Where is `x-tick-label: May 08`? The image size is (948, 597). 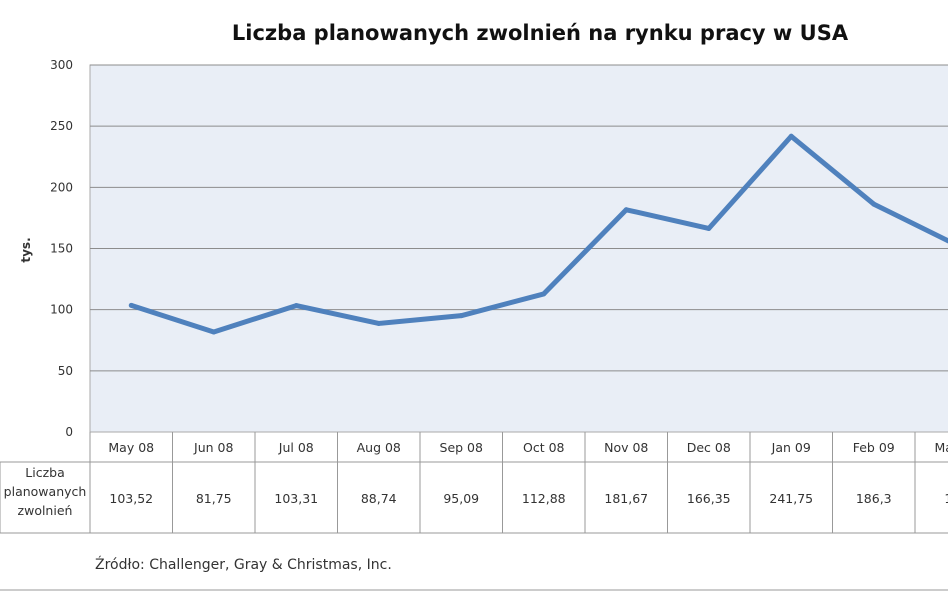 x-tick-label: May 08 is located at coordinates (131, 447).